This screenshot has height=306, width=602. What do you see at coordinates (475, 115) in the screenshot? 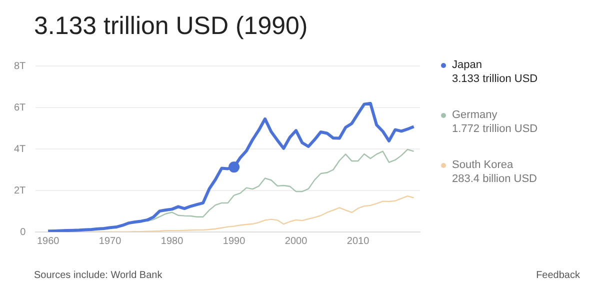
I see `legend-label: Germany` at bounding box center [475, 115].